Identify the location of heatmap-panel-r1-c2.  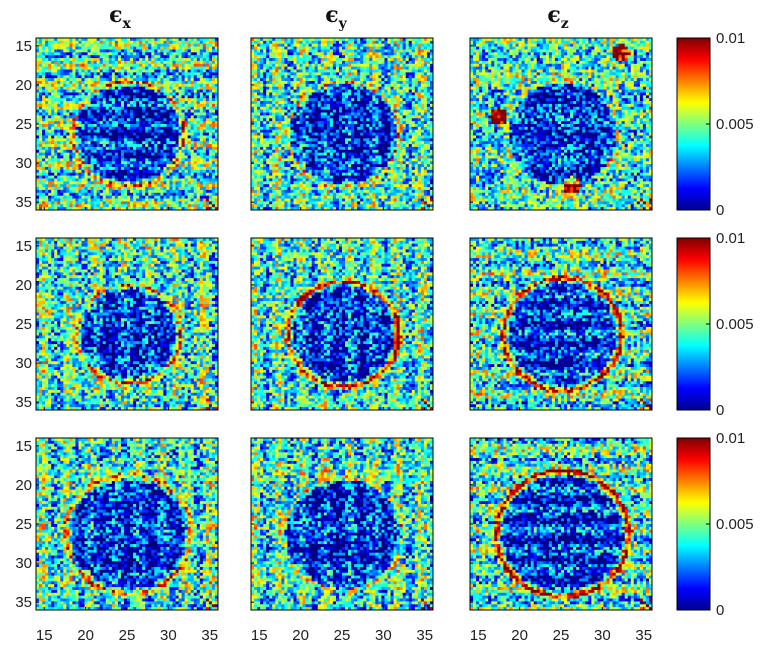
(342, 124).